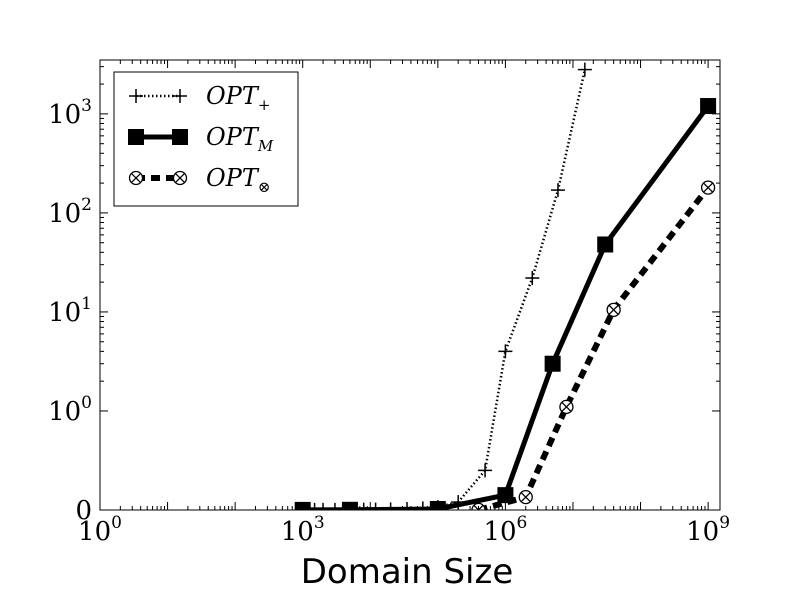 The image size is (800, 600). I want to click on legend-marker-2-a, so click(136, 137).